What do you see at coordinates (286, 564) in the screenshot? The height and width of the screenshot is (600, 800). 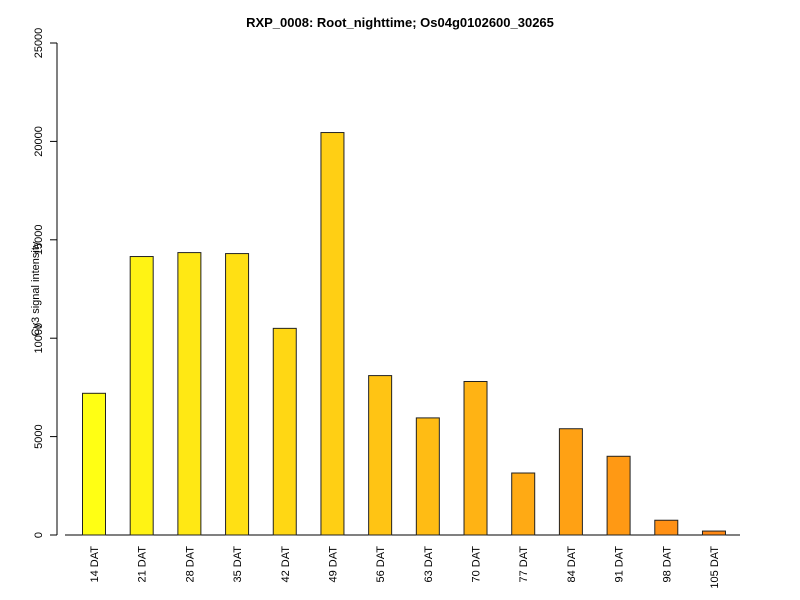 I see `x-tick-label: 42 DAT` at bounding box center [286, 564].